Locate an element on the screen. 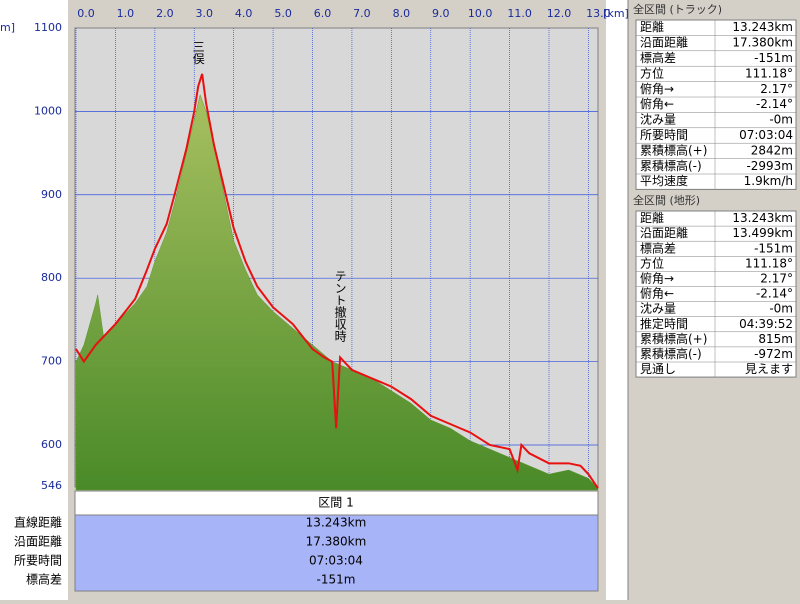 The height and width of the screenshot is (604, 800). panel-value: -972m is located at coordinates (773, 354).